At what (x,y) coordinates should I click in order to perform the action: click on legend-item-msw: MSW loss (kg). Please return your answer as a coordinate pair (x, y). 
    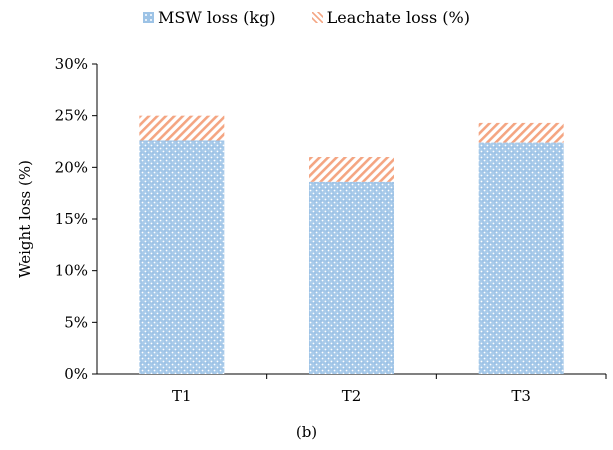
    Looking at the image, I should click on (209, 17).